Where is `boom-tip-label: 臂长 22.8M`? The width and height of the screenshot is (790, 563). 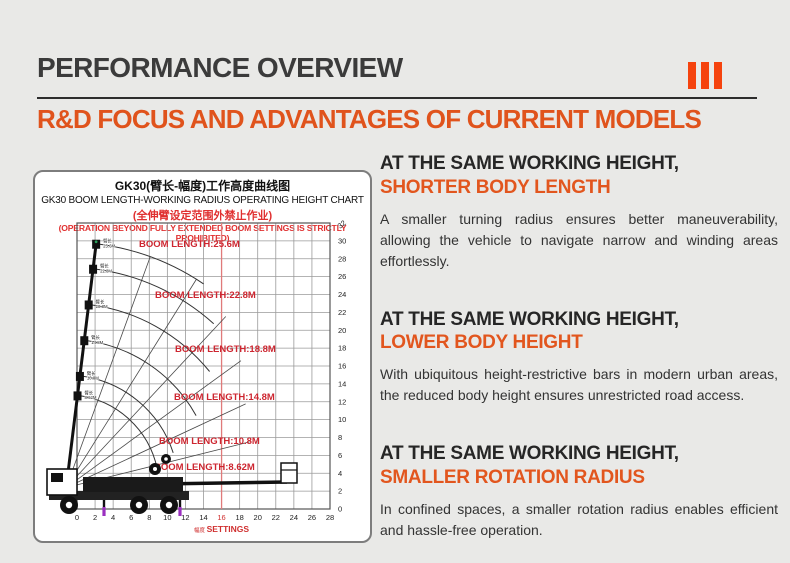 boom-tip-label: 臂长 22.8M is located at coordinates (106, 268).